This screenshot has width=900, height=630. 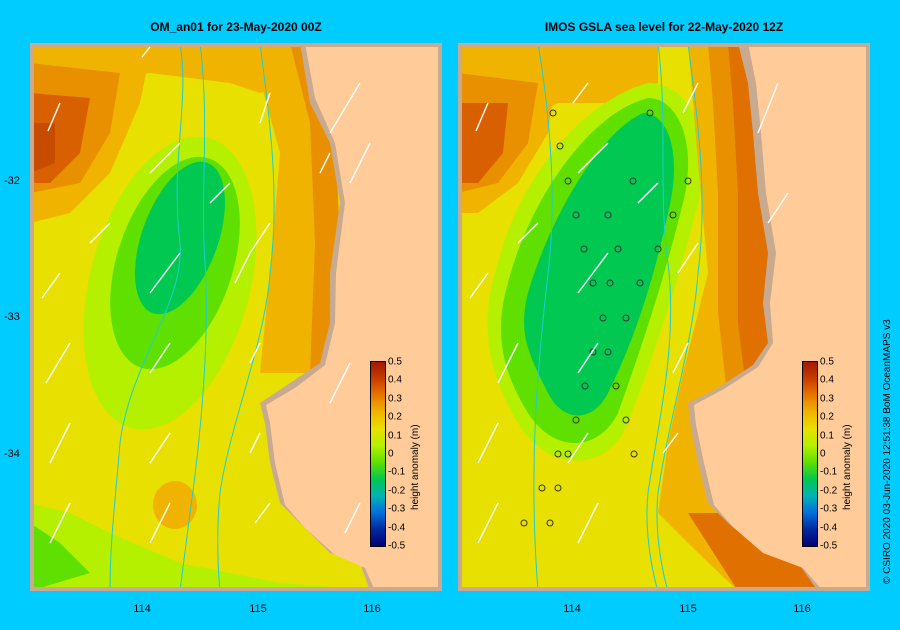 I want to click on colorbar-tick-right: 0.5, so click(x=827, y=362).